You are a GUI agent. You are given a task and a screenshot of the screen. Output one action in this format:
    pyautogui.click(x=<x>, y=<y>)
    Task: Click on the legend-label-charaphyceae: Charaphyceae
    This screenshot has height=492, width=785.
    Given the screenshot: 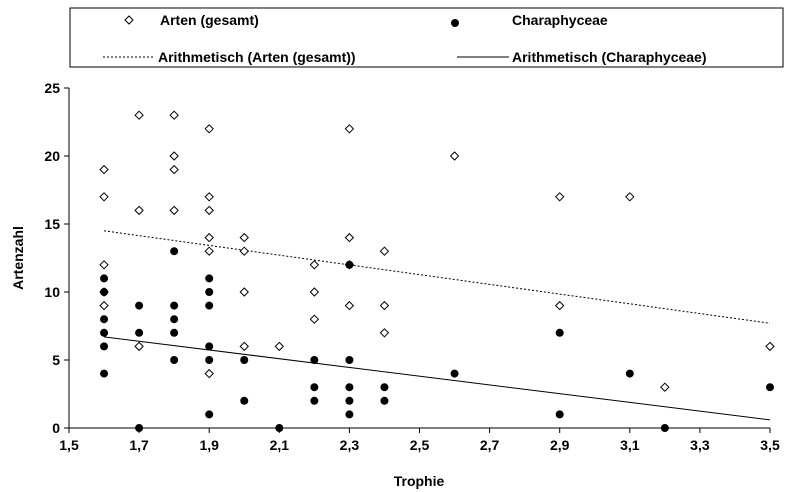 What is the action you would take?
    pyautogui.click(x=560, y=20)
    